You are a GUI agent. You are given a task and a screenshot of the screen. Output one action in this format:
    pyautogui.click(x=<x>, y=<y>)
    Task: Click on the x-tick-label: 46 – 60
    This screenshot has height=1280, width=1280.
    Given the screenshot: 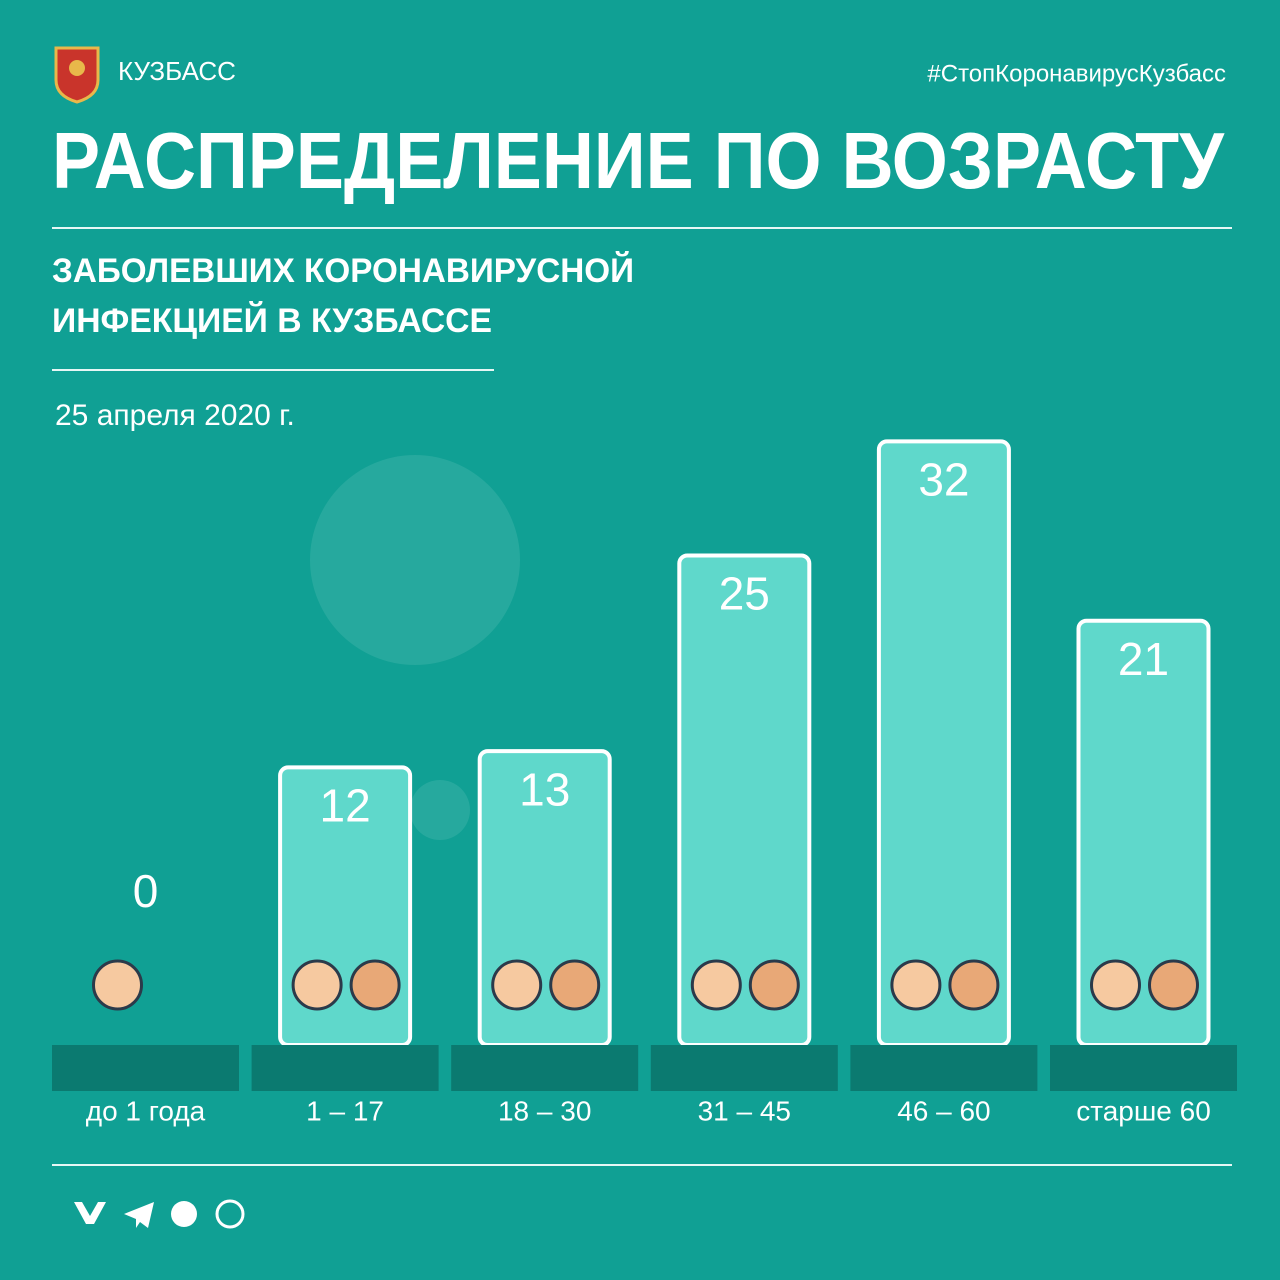 What is the action you would take?
    pyautogui.click(x=943, y=1110)
    